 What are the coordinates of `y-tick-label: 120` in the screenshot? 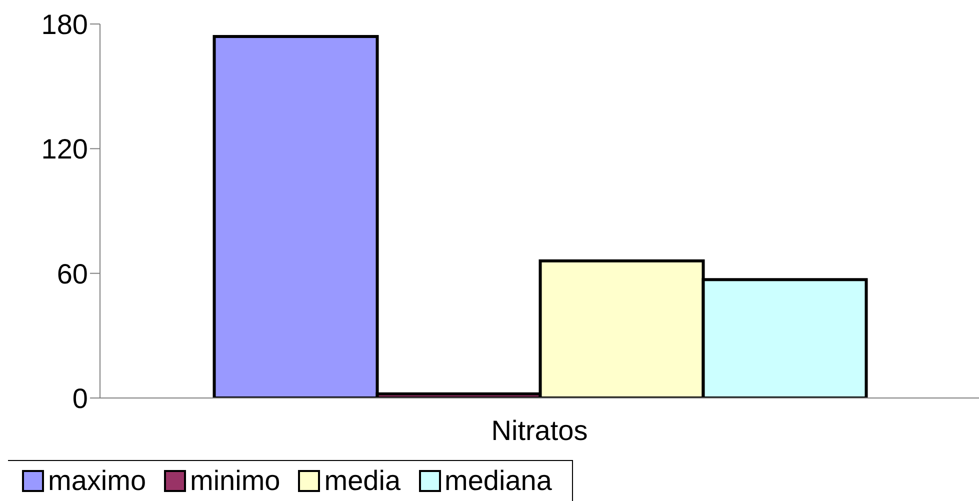 It's located at (64, 149).